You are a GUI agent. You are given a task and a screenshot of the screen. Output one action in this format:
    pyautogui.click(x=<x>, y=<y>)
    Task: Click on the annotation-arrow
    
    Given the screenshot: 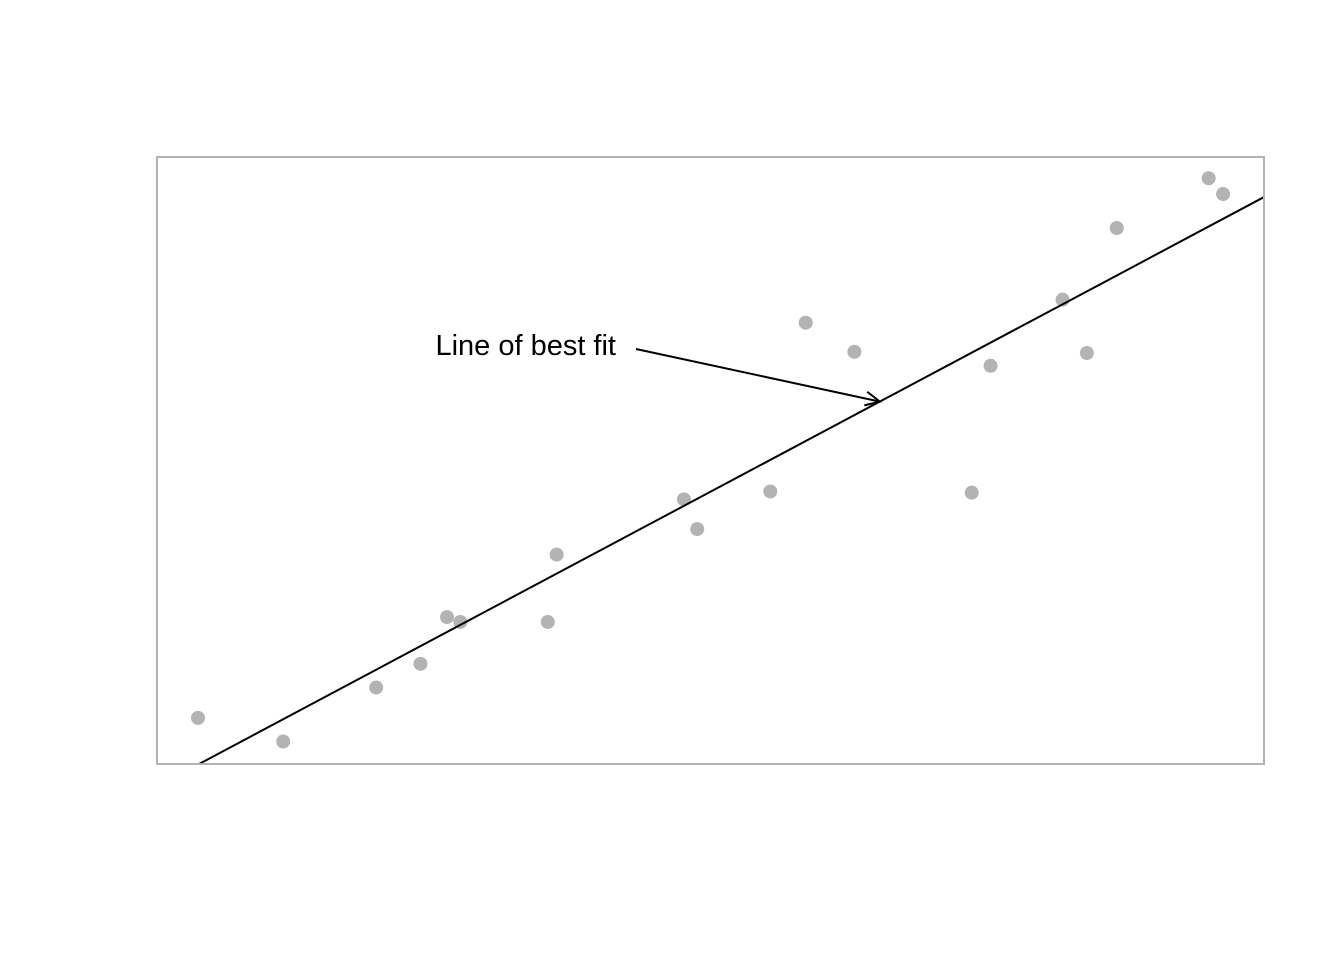 What is the action you would take?
    pyautogui.click(x=758, y=375)
    